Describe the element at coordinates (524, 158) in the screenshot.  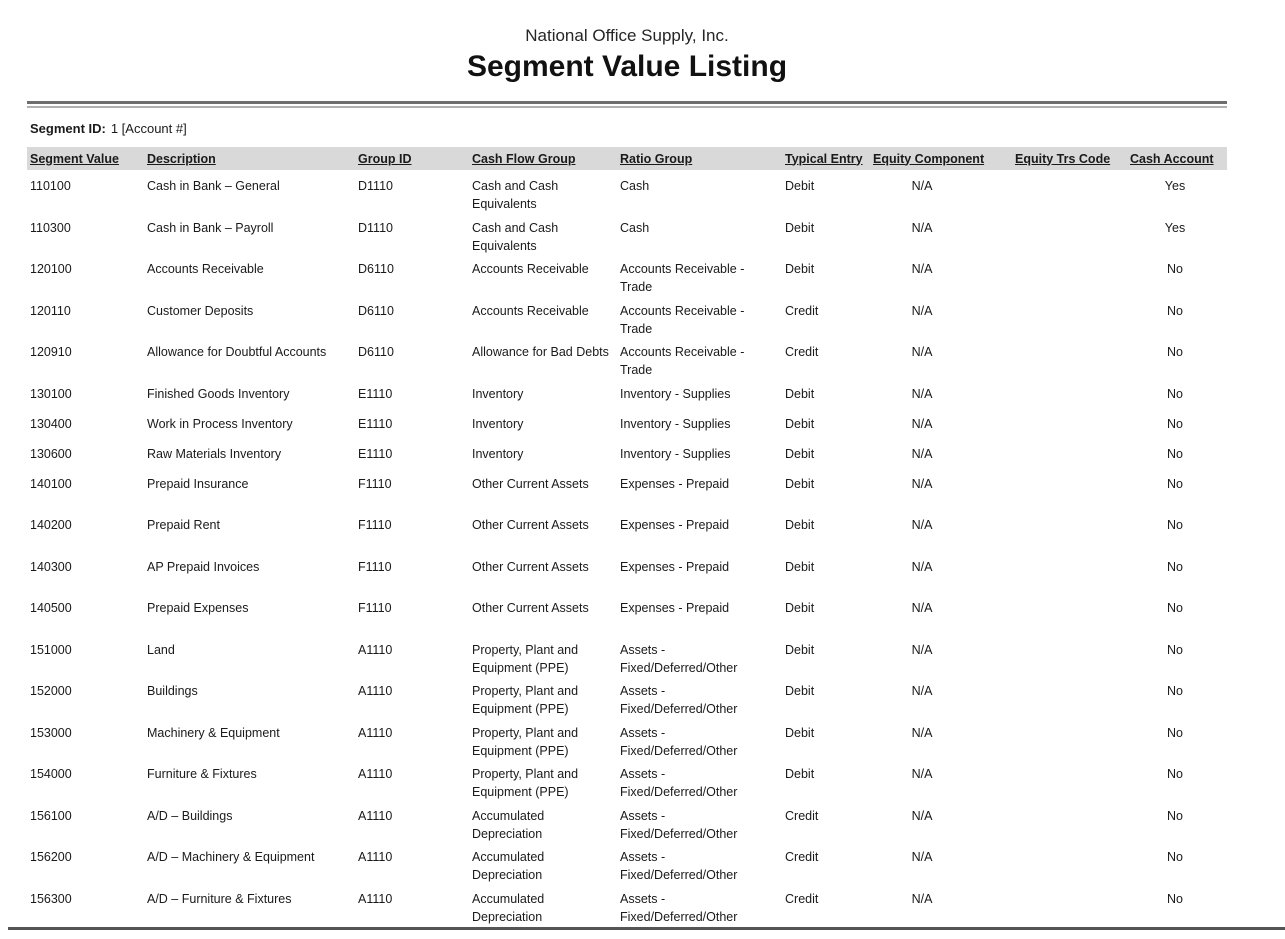
I see `column-header-label: Cash Flow Group` at that location.